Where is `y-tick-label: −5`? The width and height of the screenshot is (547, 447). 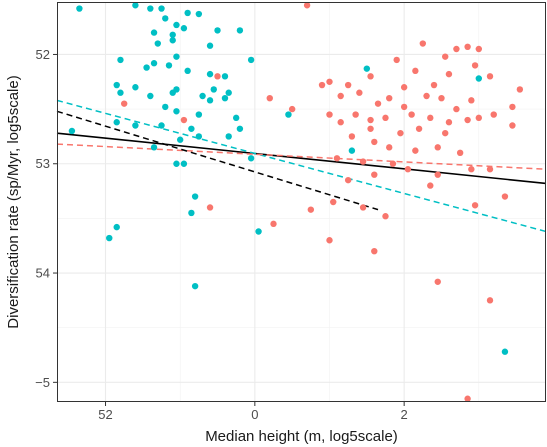
y-tick-label: −5 is located at coordinates (42, 382).